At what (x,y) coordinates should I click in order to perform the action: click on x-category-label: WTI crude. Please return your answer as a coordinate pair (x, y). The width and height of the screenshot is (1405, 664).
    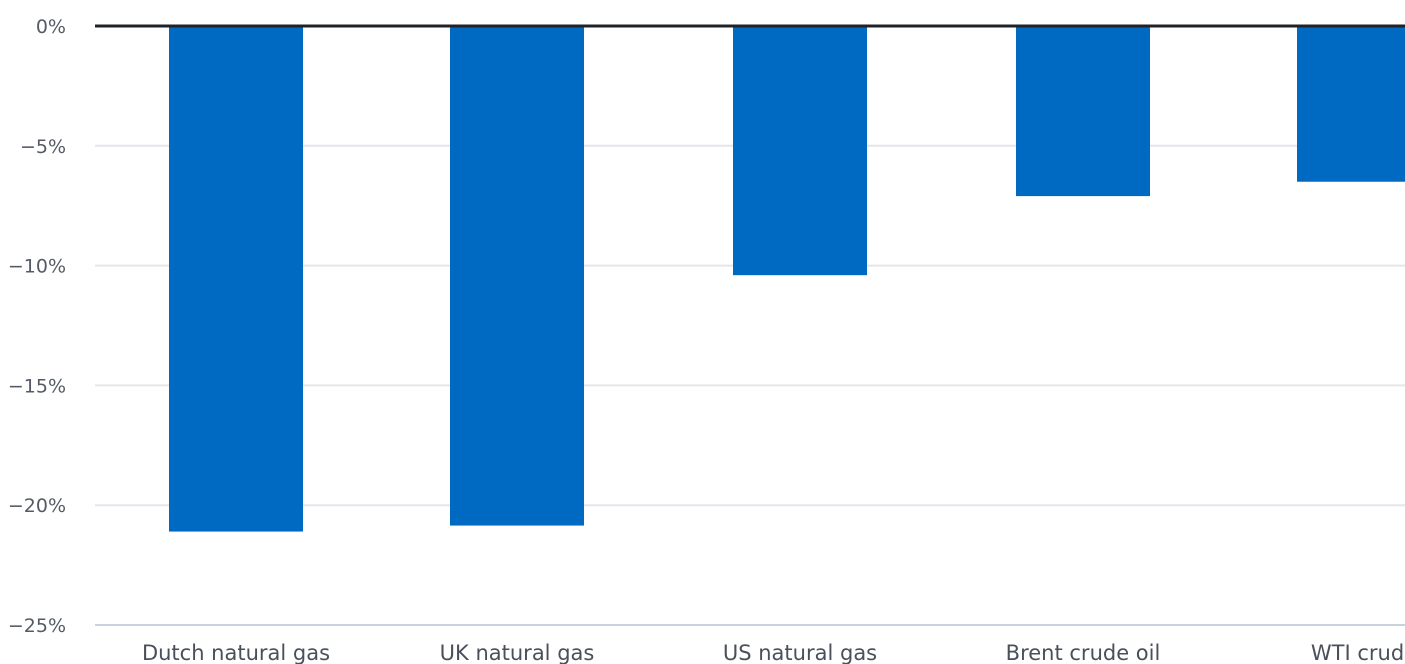
    Looking at the image, I should click on (1358, 652).